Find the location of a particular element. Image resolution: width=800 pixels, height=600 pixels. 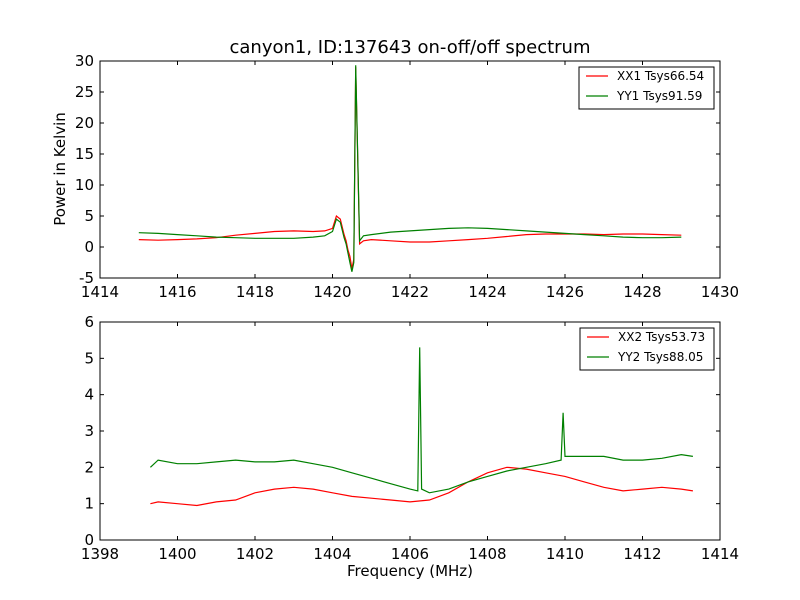

x-tick-label-0-0: 1414 is located at coordinates (100, 292).